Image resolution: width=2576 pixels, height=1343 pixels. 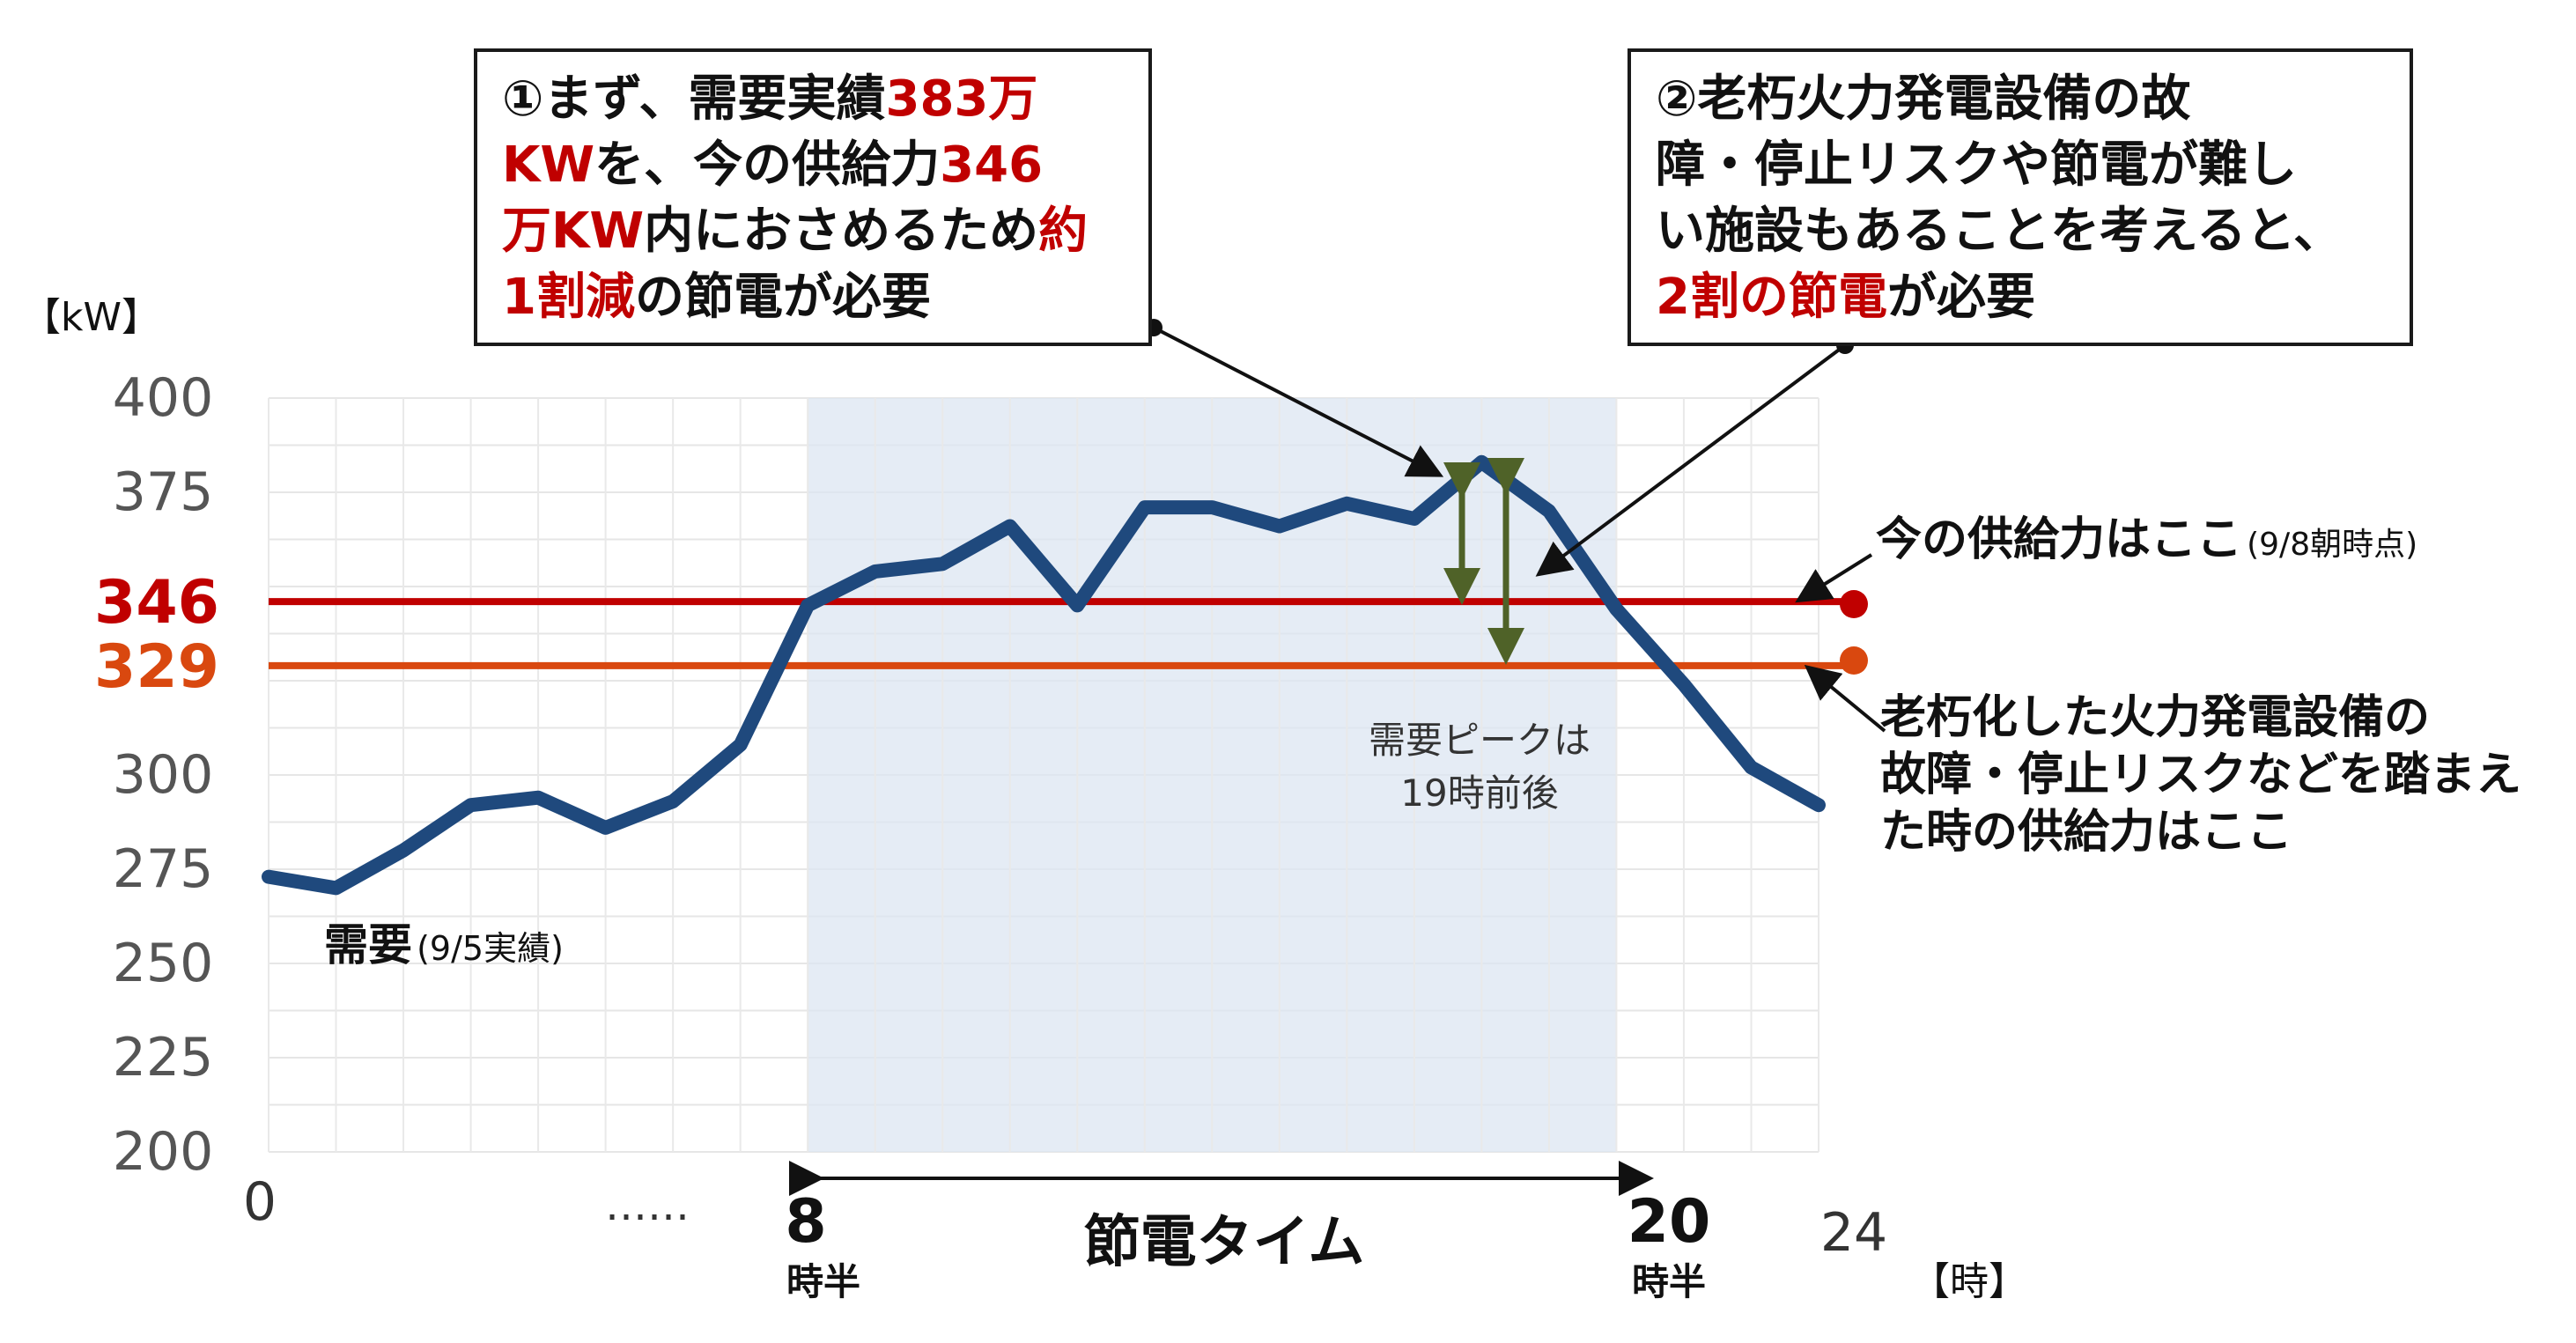 What do you see at coordinates (992, 165) in the screenshot?
I see `callout1-highlight: 346` at bounding box center [992, 165].